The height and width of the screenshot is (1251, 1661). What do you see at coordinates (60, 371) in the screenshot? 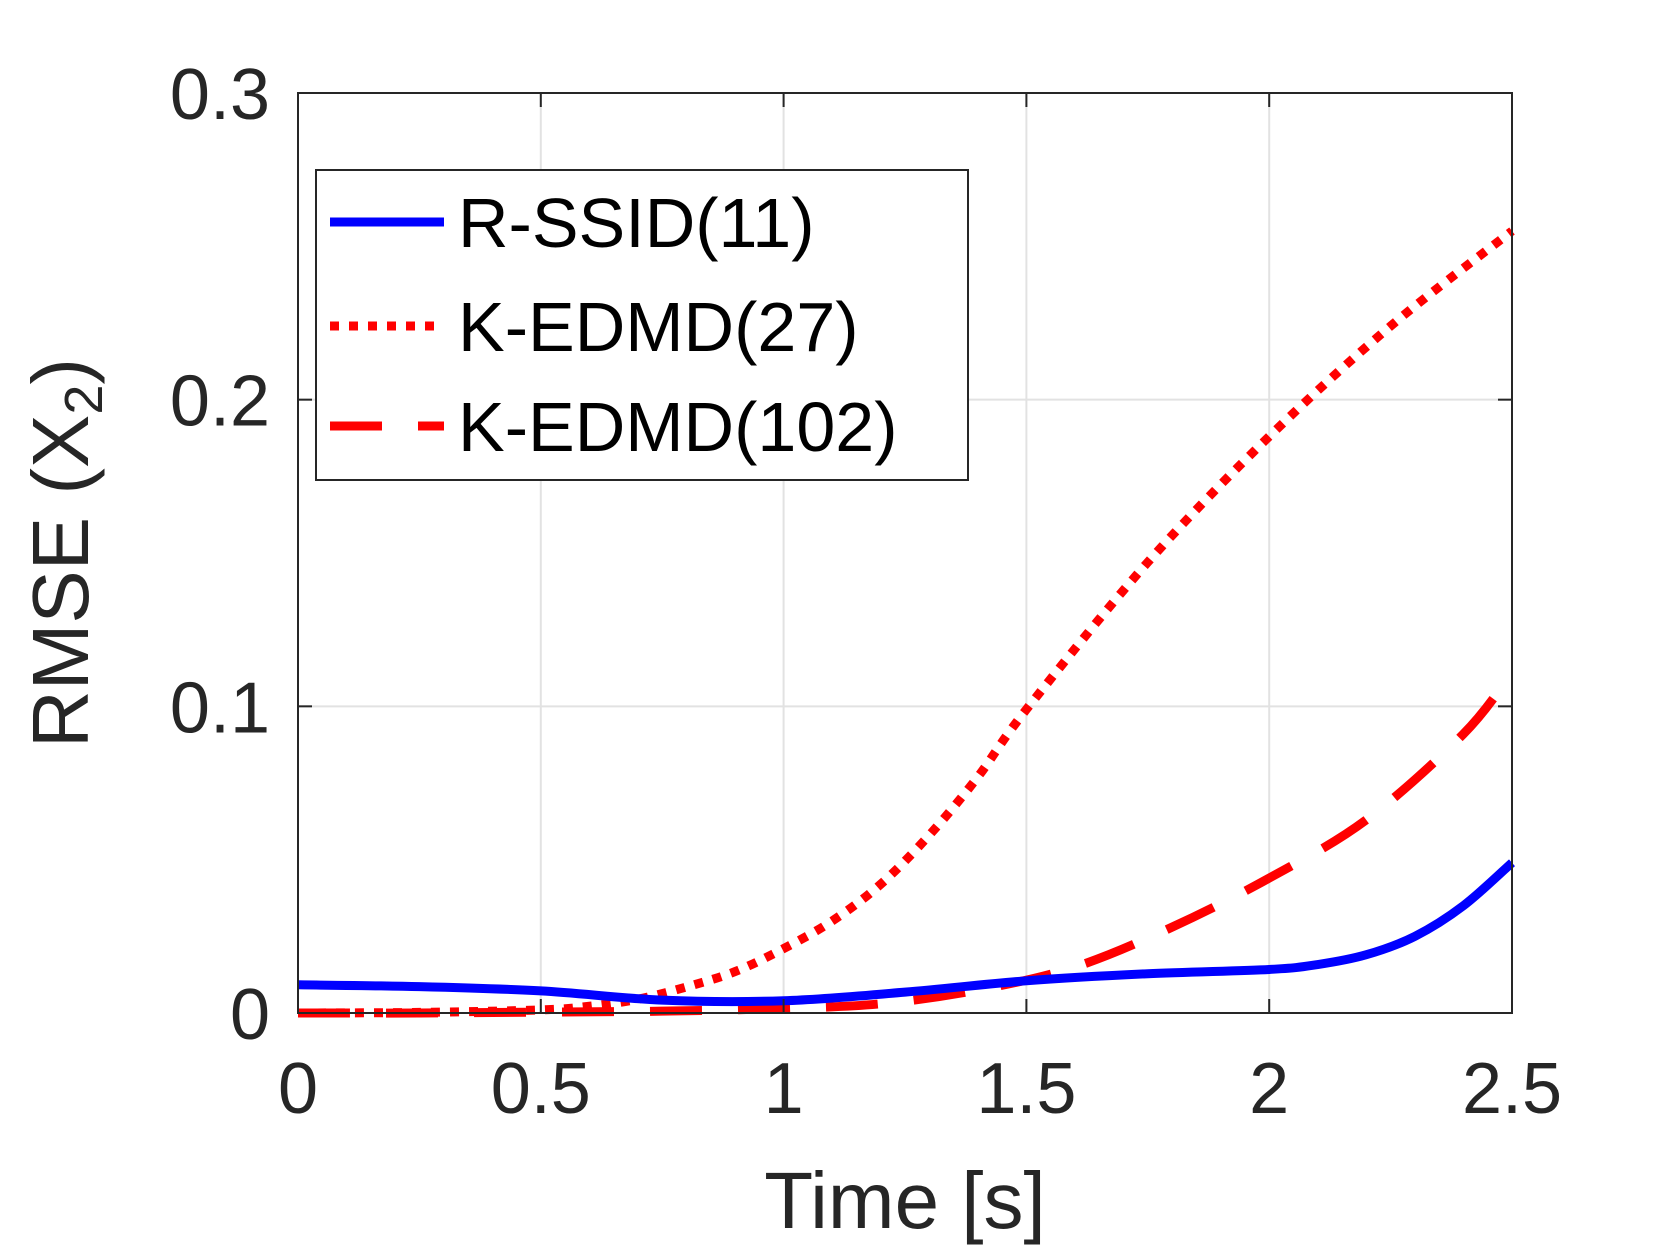
I see `y-axis-label-close: )` at bounding box center [60, 371].